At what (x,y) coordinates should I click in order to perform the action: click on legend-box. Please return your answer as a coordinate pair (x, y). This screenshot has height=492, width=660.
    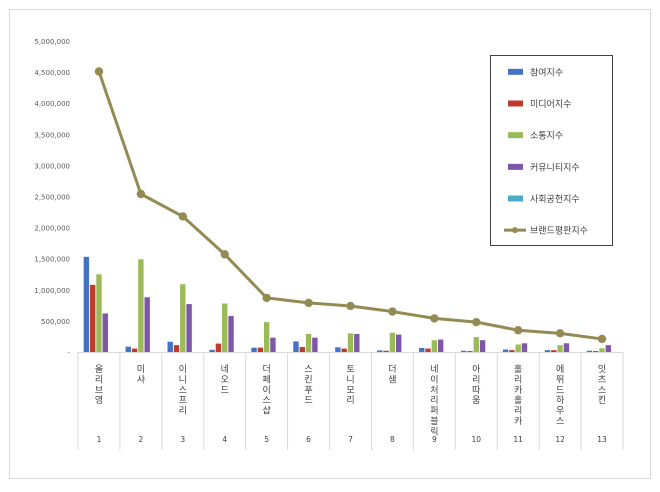
    Looking at the image, I should click on (551, 150).